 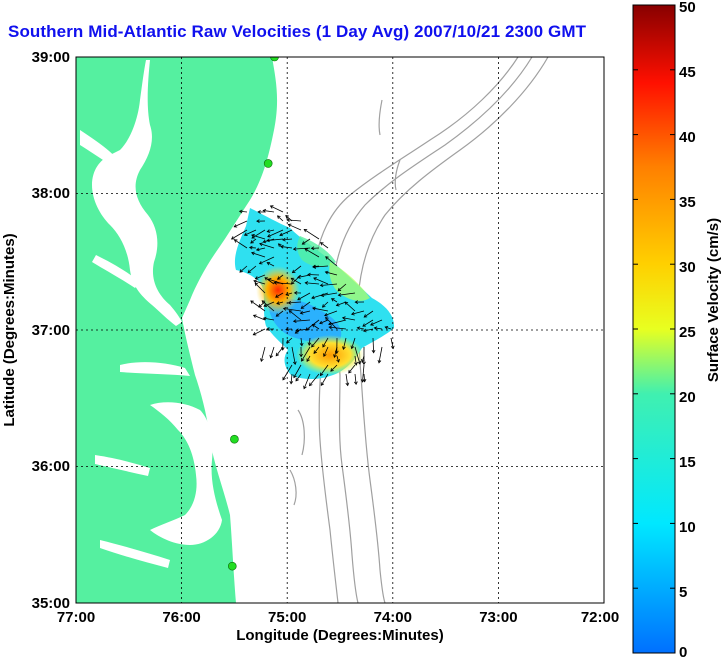 I want to click on colorbar-gradient, so click(x=654, y=329).